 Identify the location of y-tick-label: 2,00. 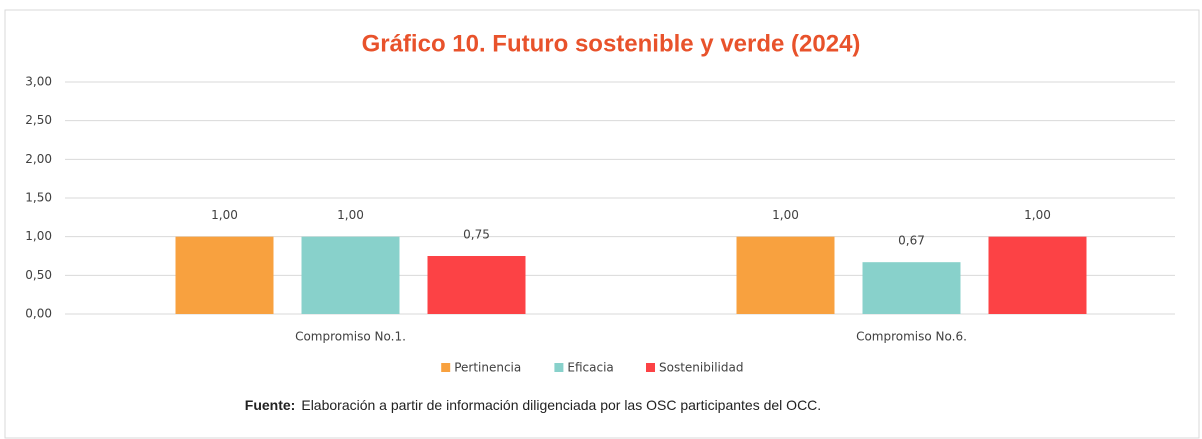
(38, 159).